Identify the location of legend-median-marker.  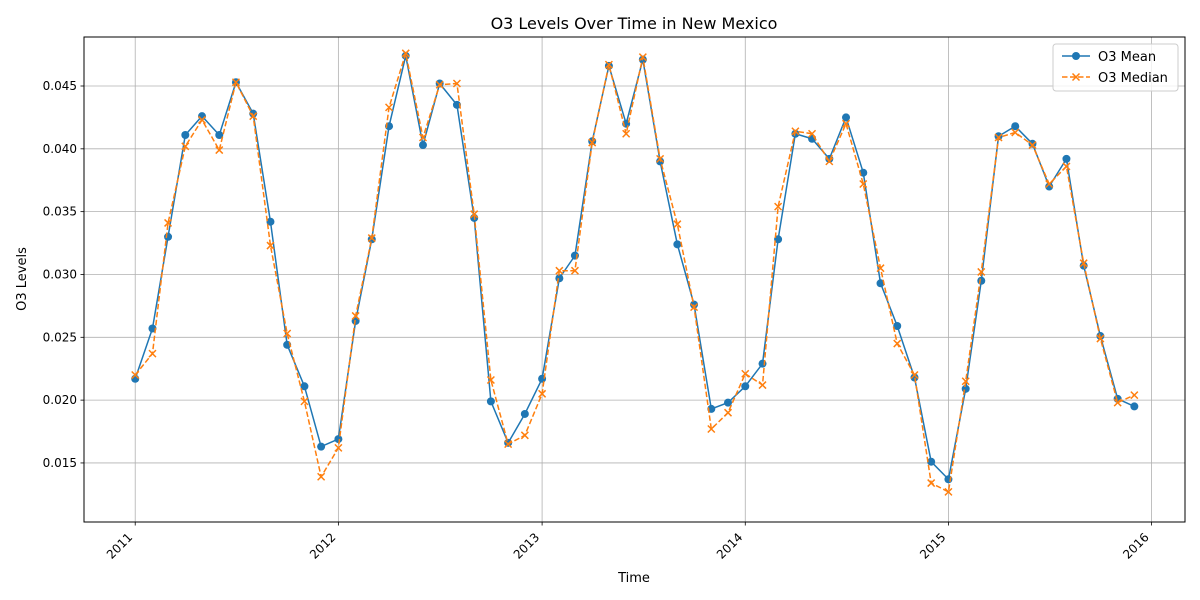
(1076, 77).